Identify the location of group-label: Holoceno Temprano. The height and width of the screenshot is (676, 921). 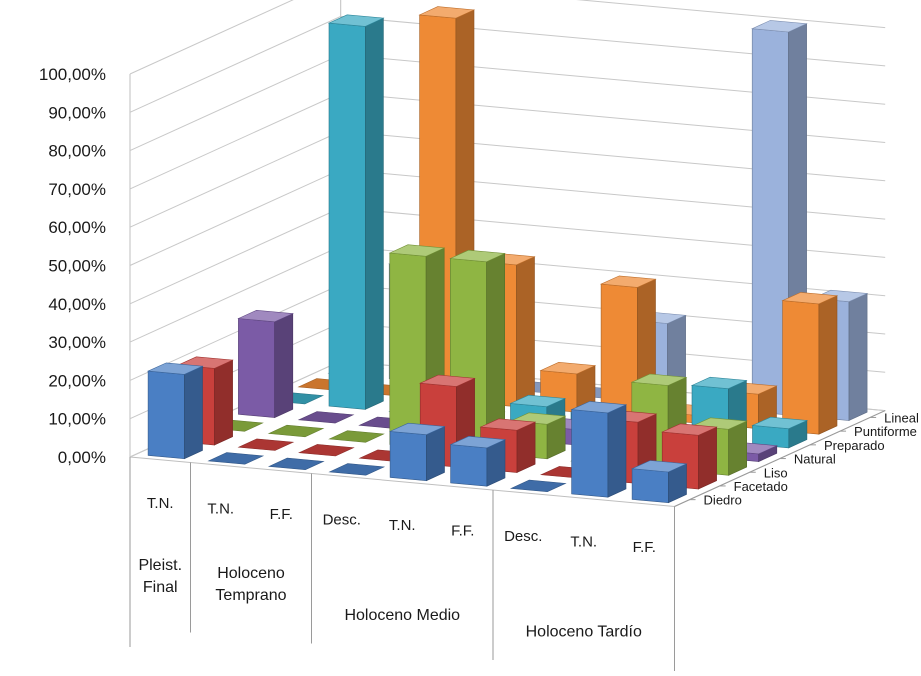
(250, 584).